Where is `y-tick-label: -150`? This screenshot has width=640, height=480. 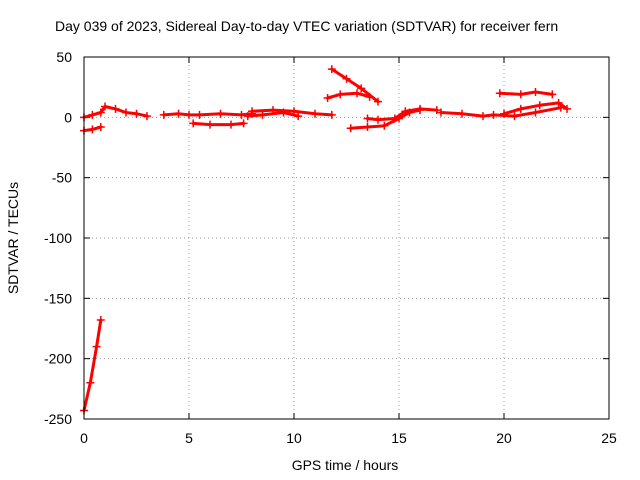
y-tick-label: -150 is located at coordinates (58, 298).